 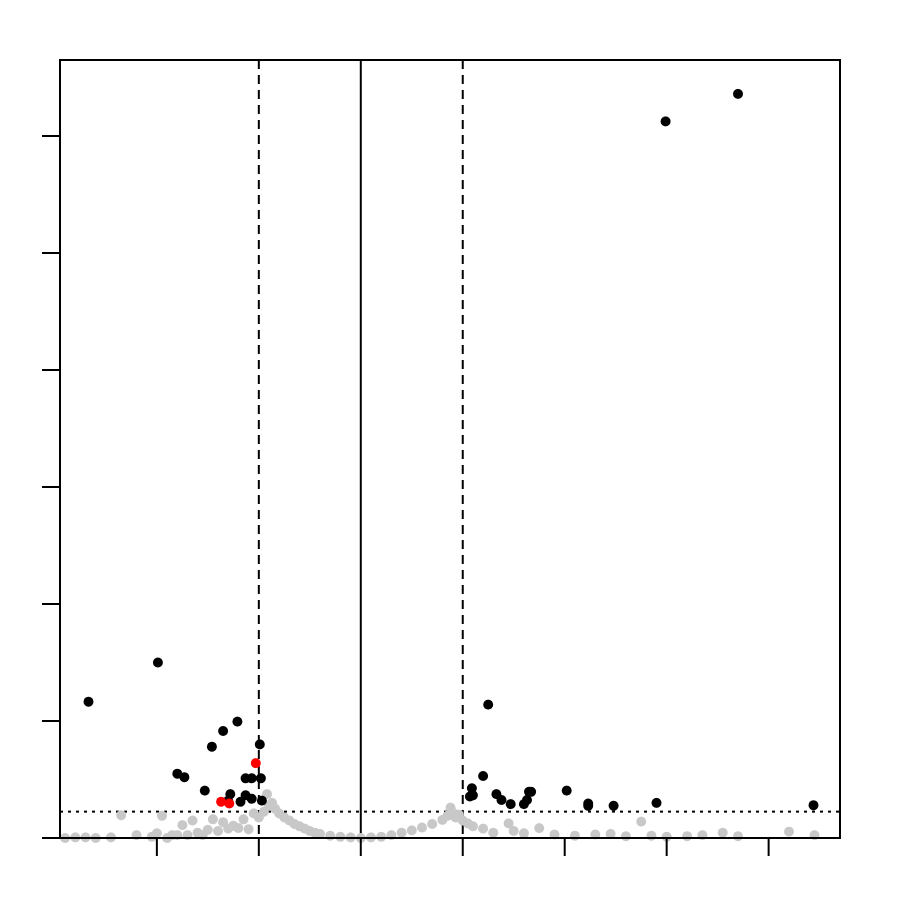 I want to click on x-axis-ticks, so click(x=462, y=847).